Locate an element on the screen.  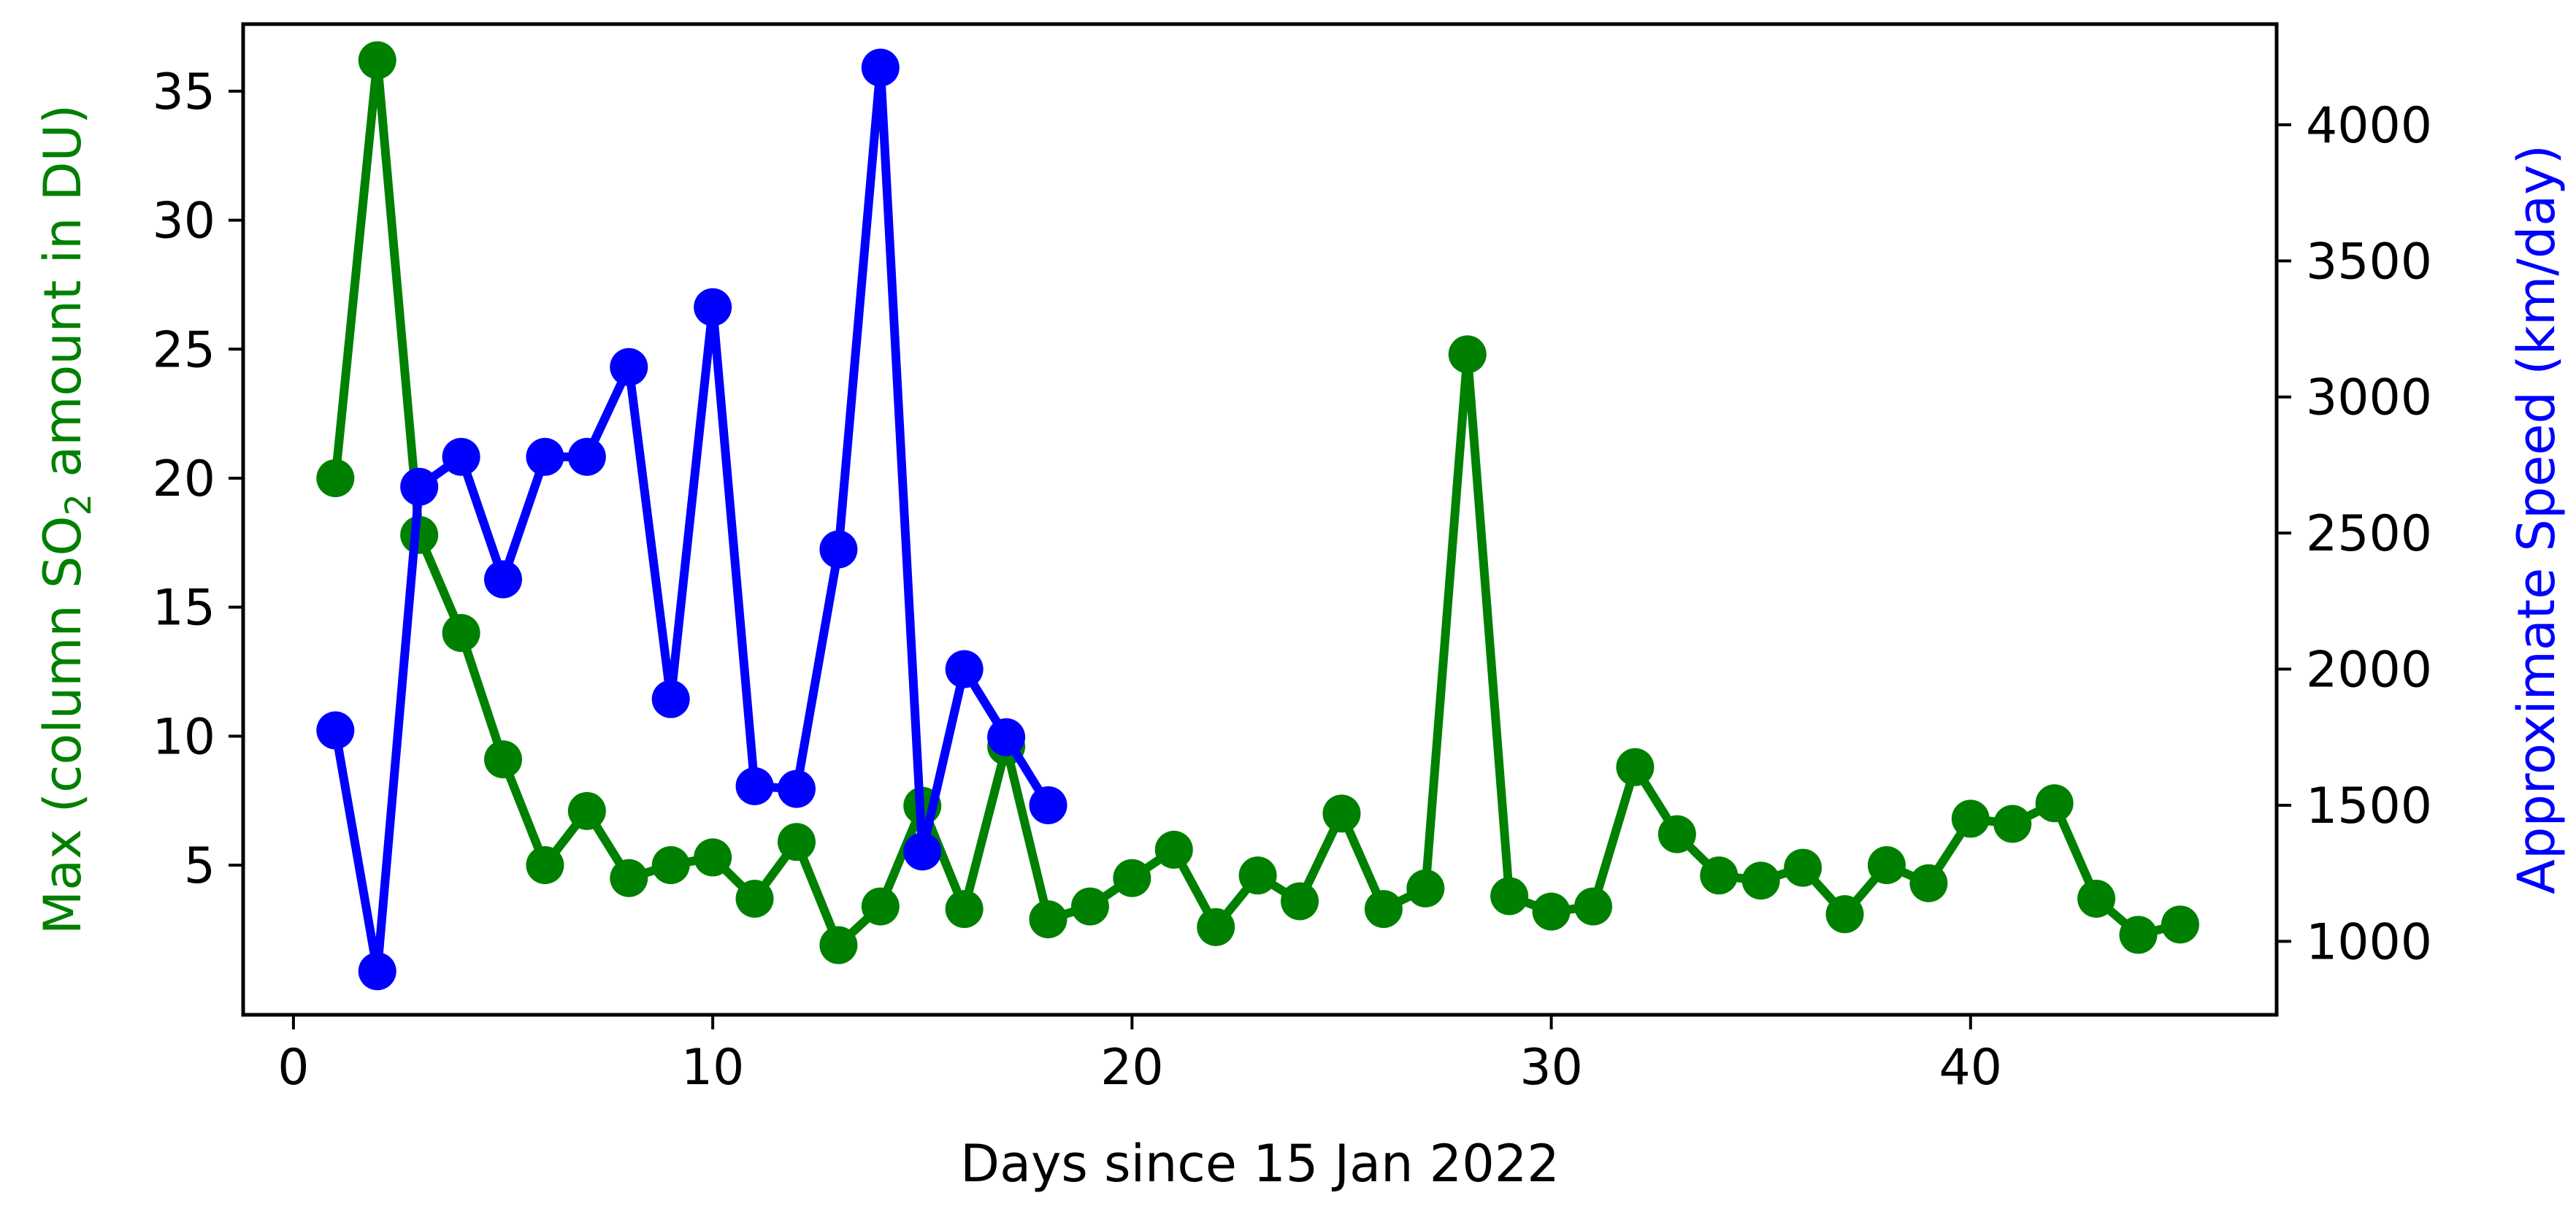
y-right-tick-label: 3000 is located at coordinates (2369, 398).